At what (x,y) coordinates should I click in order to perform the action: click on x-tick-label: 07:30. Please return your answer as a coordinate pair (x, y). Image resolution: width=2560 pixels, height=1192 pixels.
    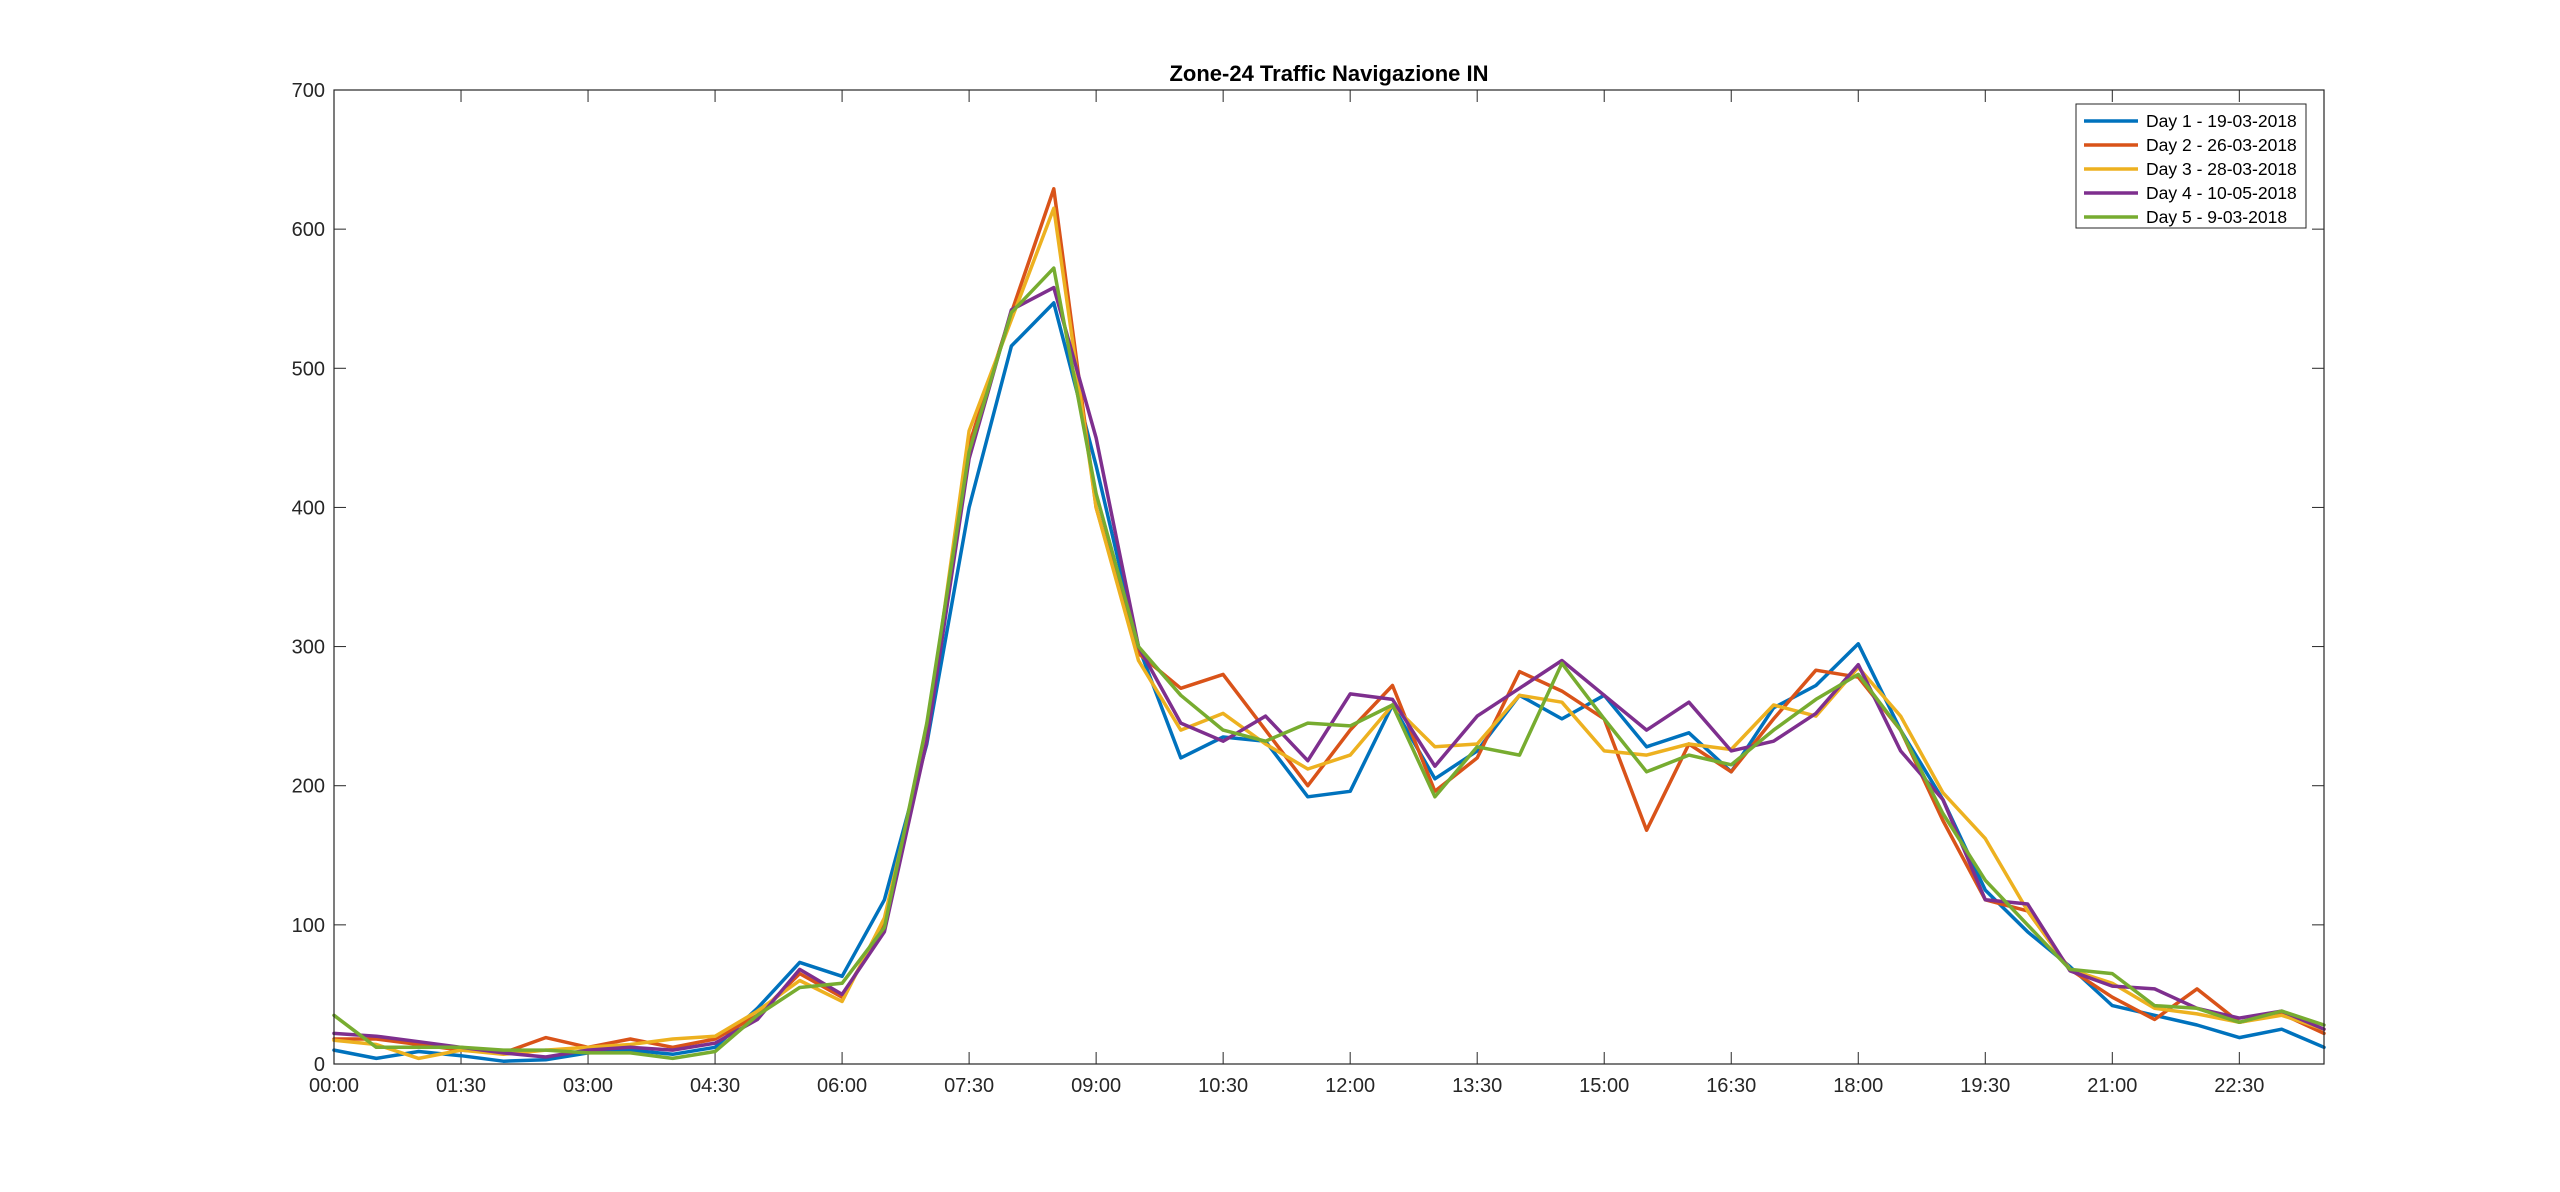
    Looking at the image, I should click on (969, 1086).